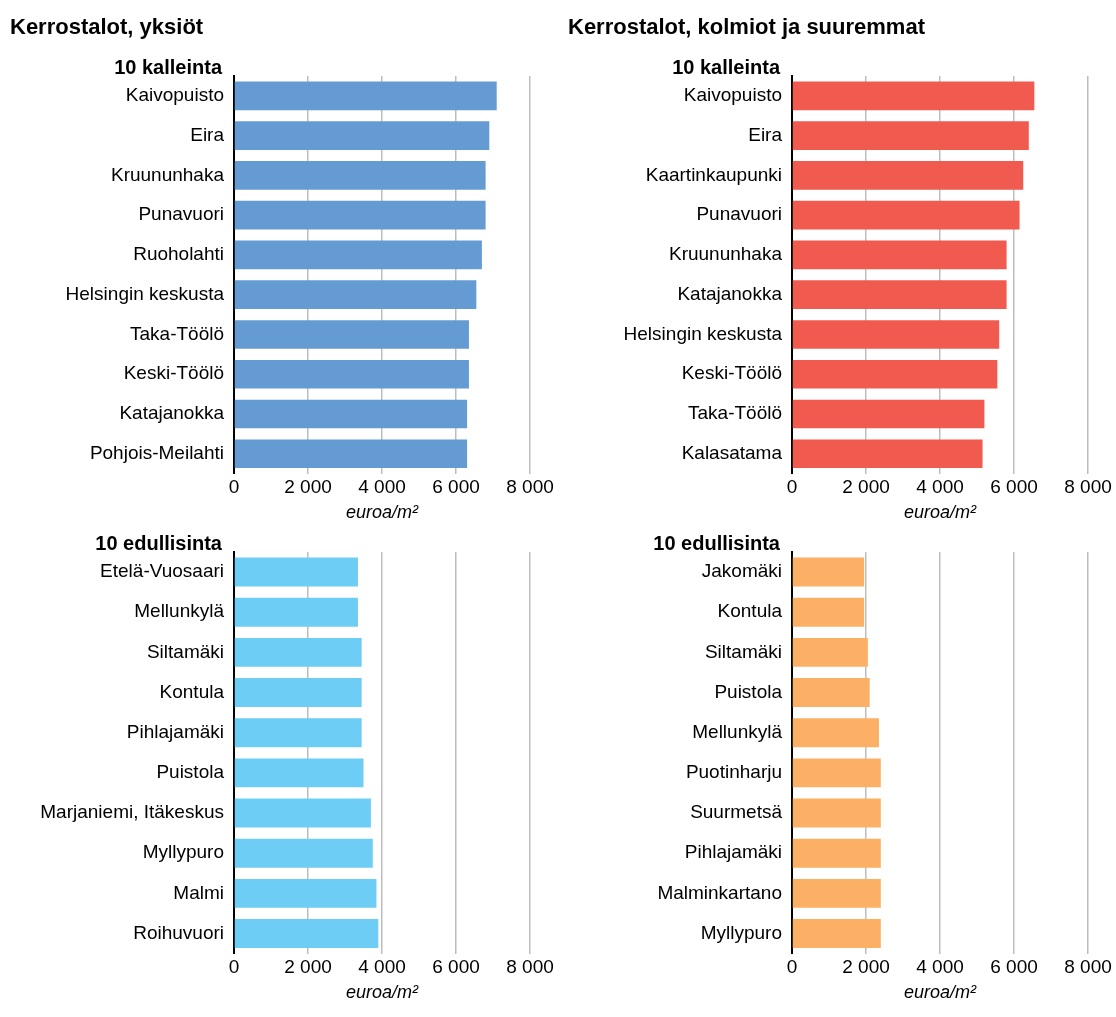  What do you see at coordinates (713, 174) in the screenshot?
I see `y-tick-label: Kaartinkaupunki` at bounding box center [713, 174].